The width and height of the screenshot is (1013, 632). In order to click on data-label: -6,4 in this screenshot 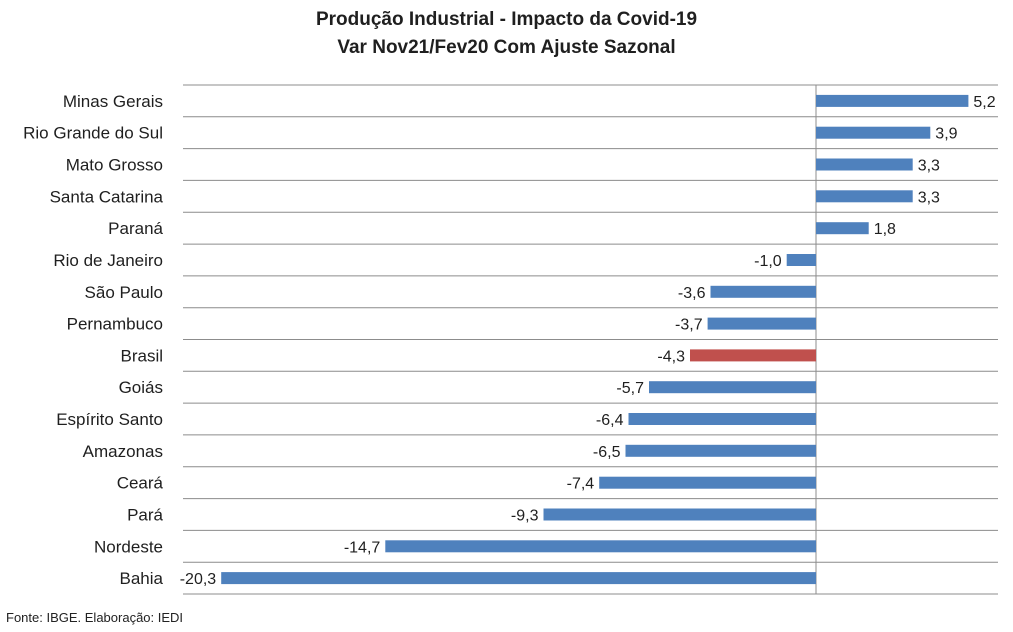, I will do `click(610, 420)`.